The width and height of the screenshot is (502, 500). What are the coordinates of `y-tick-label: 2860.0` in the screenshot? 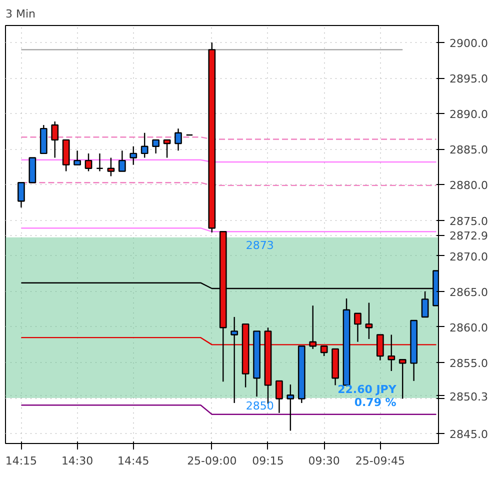 It's located at (469, 327).